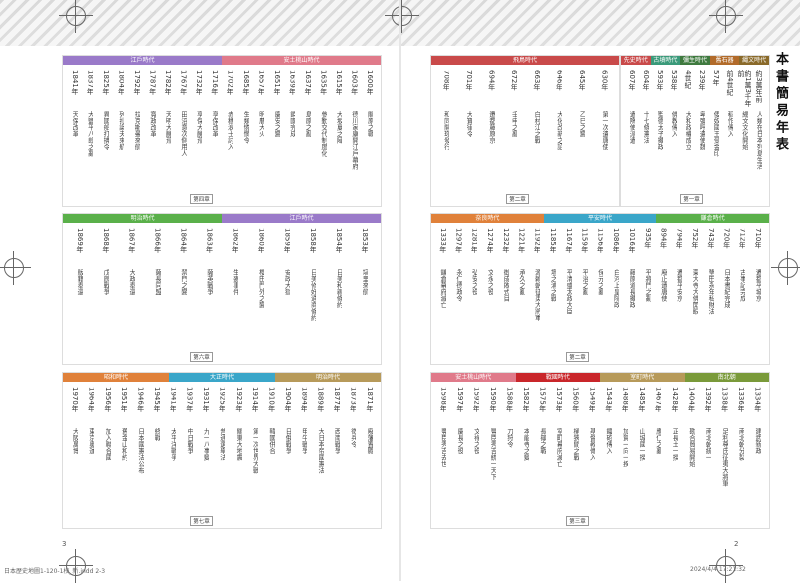 The height and width of the screenshot is (583, 800). I want to click on timeline-entry: 1590年 豐臣秀吉統一天下, so click(493, 451).